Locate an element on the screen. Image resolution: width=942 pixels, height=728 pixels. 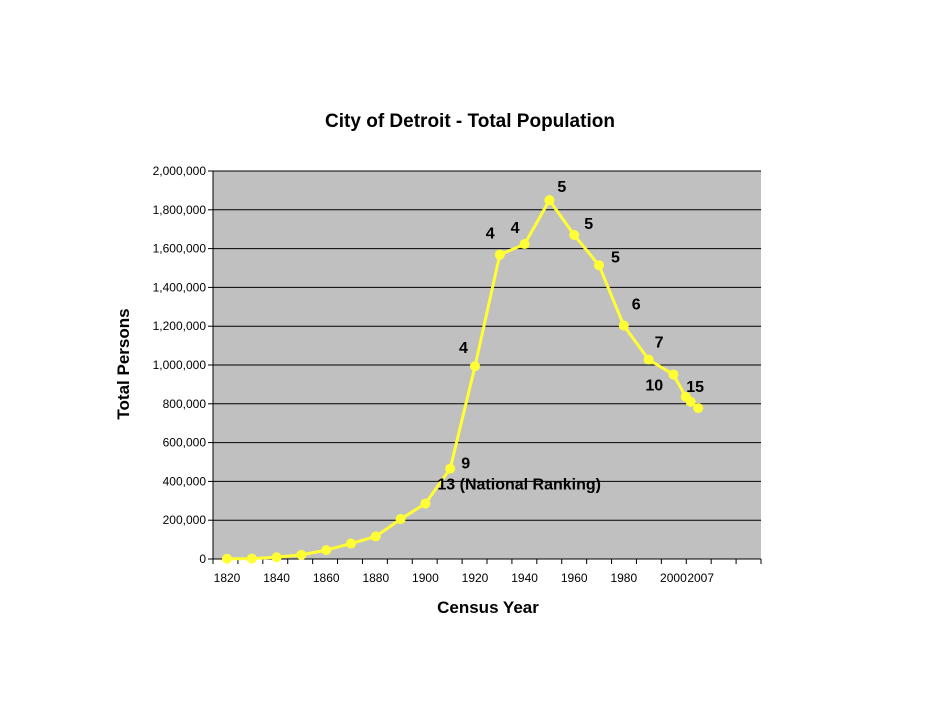
x-tick-label: 1820 is located at coordinates (227, 578).